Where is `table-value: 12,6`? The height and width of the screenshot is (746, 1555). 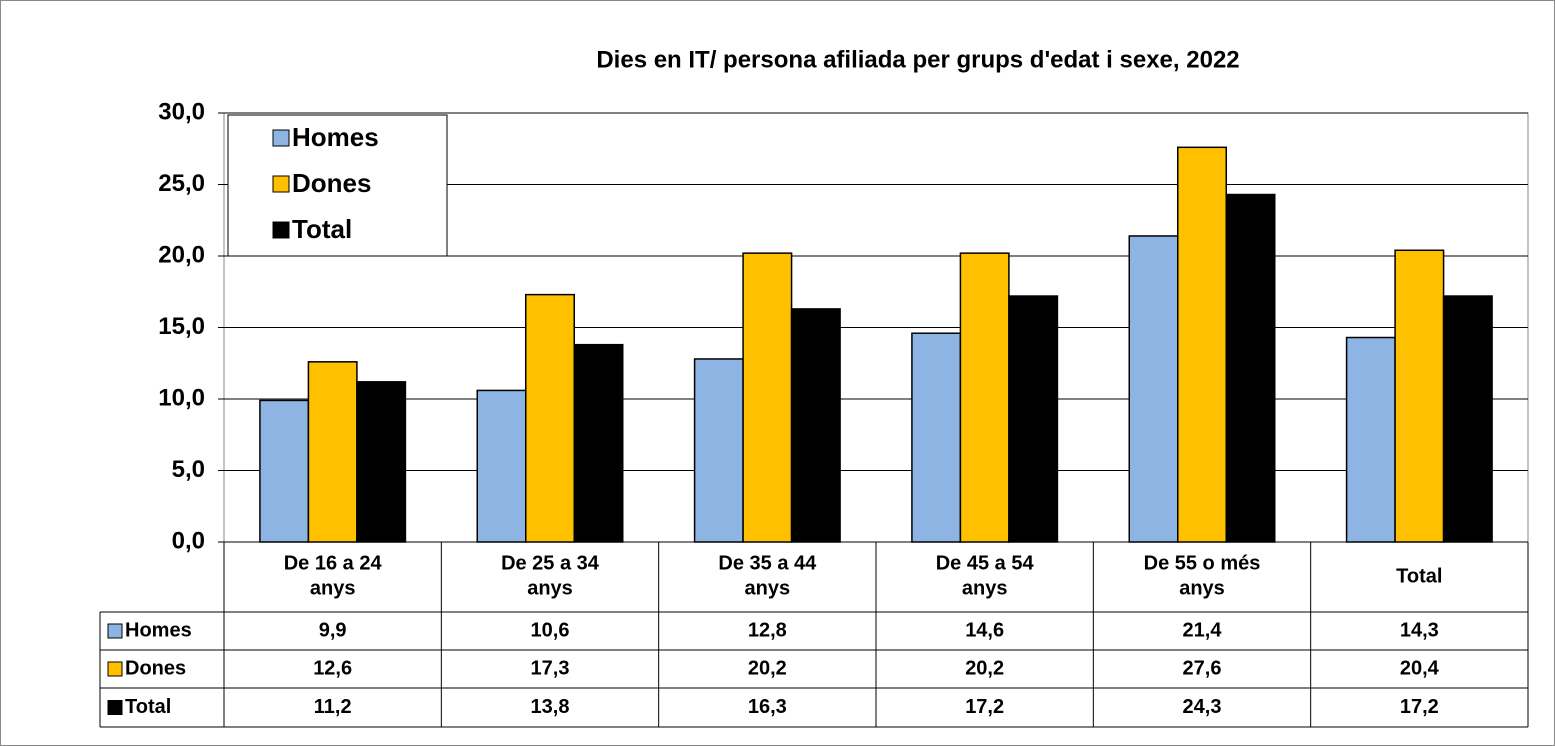
table-value: 12,6 is located at coordinates (332, 668).